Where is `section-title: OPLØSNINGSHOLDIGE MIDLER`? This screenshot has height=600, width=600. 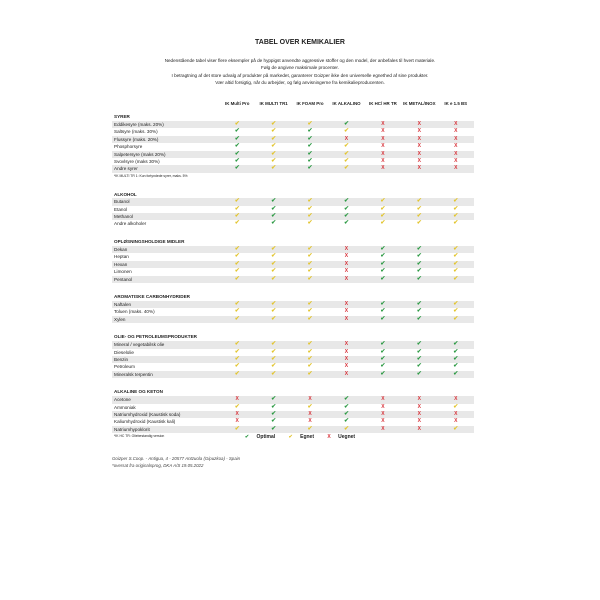
section-title: OPLØSNINGSHOLDIGE MIDLER is located at coordinates (149, 242).